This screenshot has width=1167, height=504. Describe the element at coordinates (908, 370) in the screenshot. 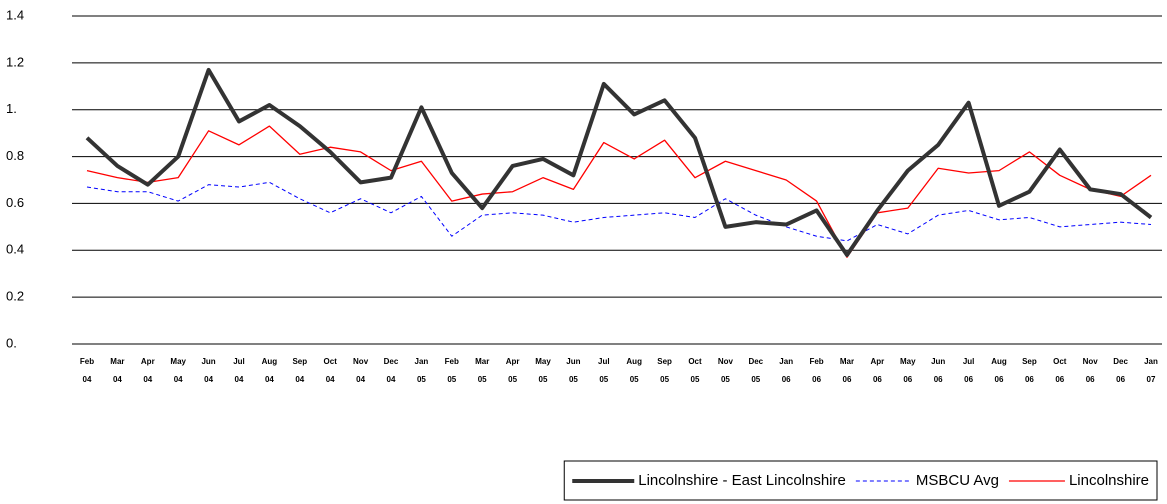

I see `x-tick-label: May 06` at that location.